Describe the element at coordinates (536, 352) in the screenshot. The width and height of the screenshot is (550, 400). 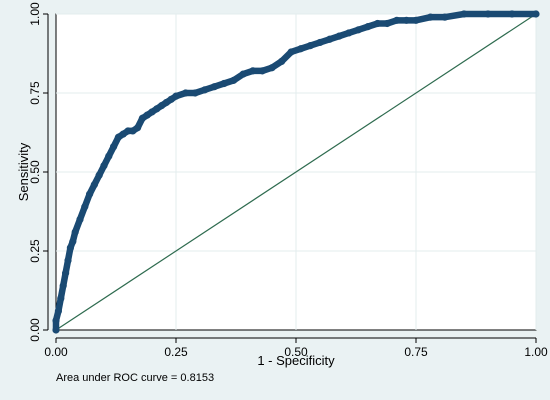
I see `x-tick-label: 1.00` at that location.